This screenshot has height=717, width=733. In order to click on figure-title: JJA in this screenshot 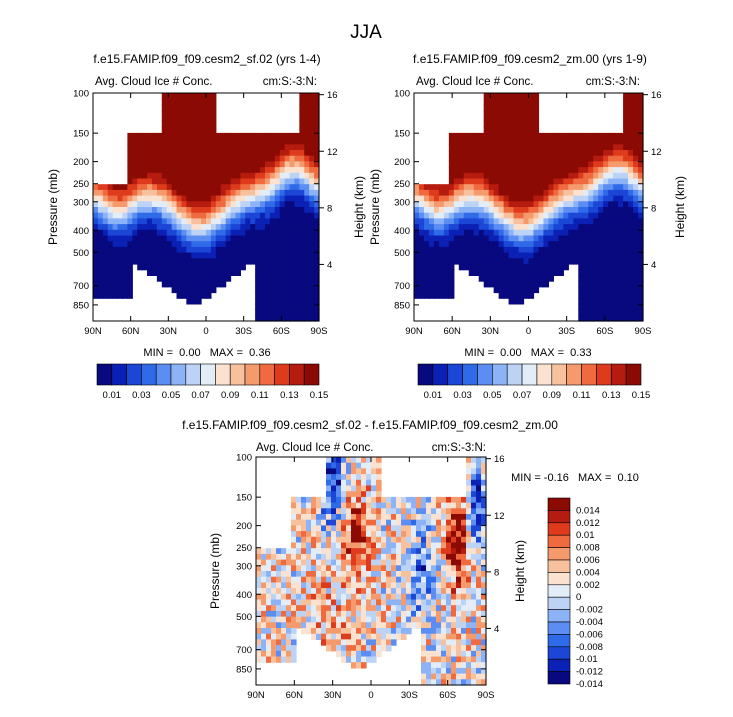, I will do `click(366, 32)`.